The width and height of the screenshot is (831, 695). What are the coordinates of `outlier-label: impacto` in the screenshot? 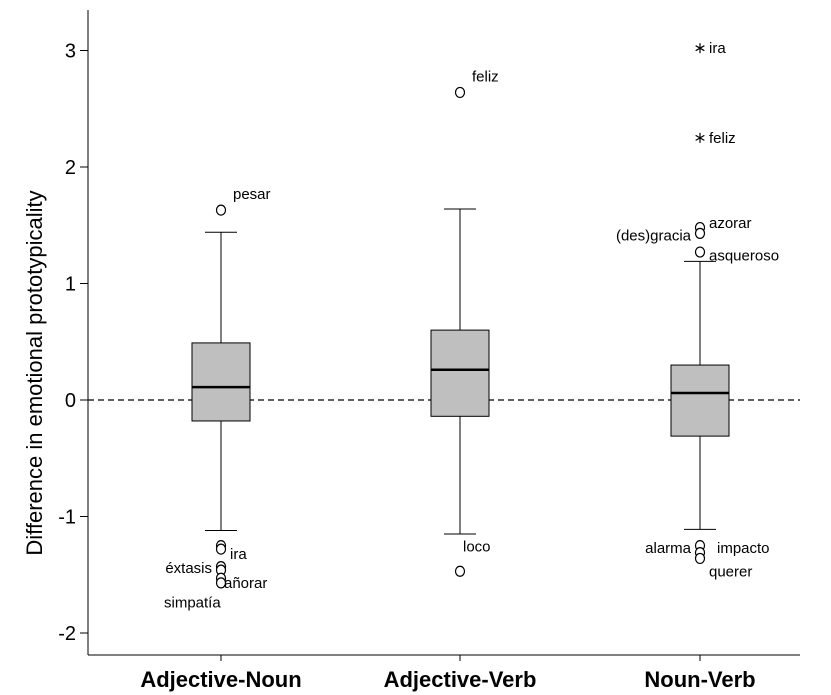 It's located at (743, 548).